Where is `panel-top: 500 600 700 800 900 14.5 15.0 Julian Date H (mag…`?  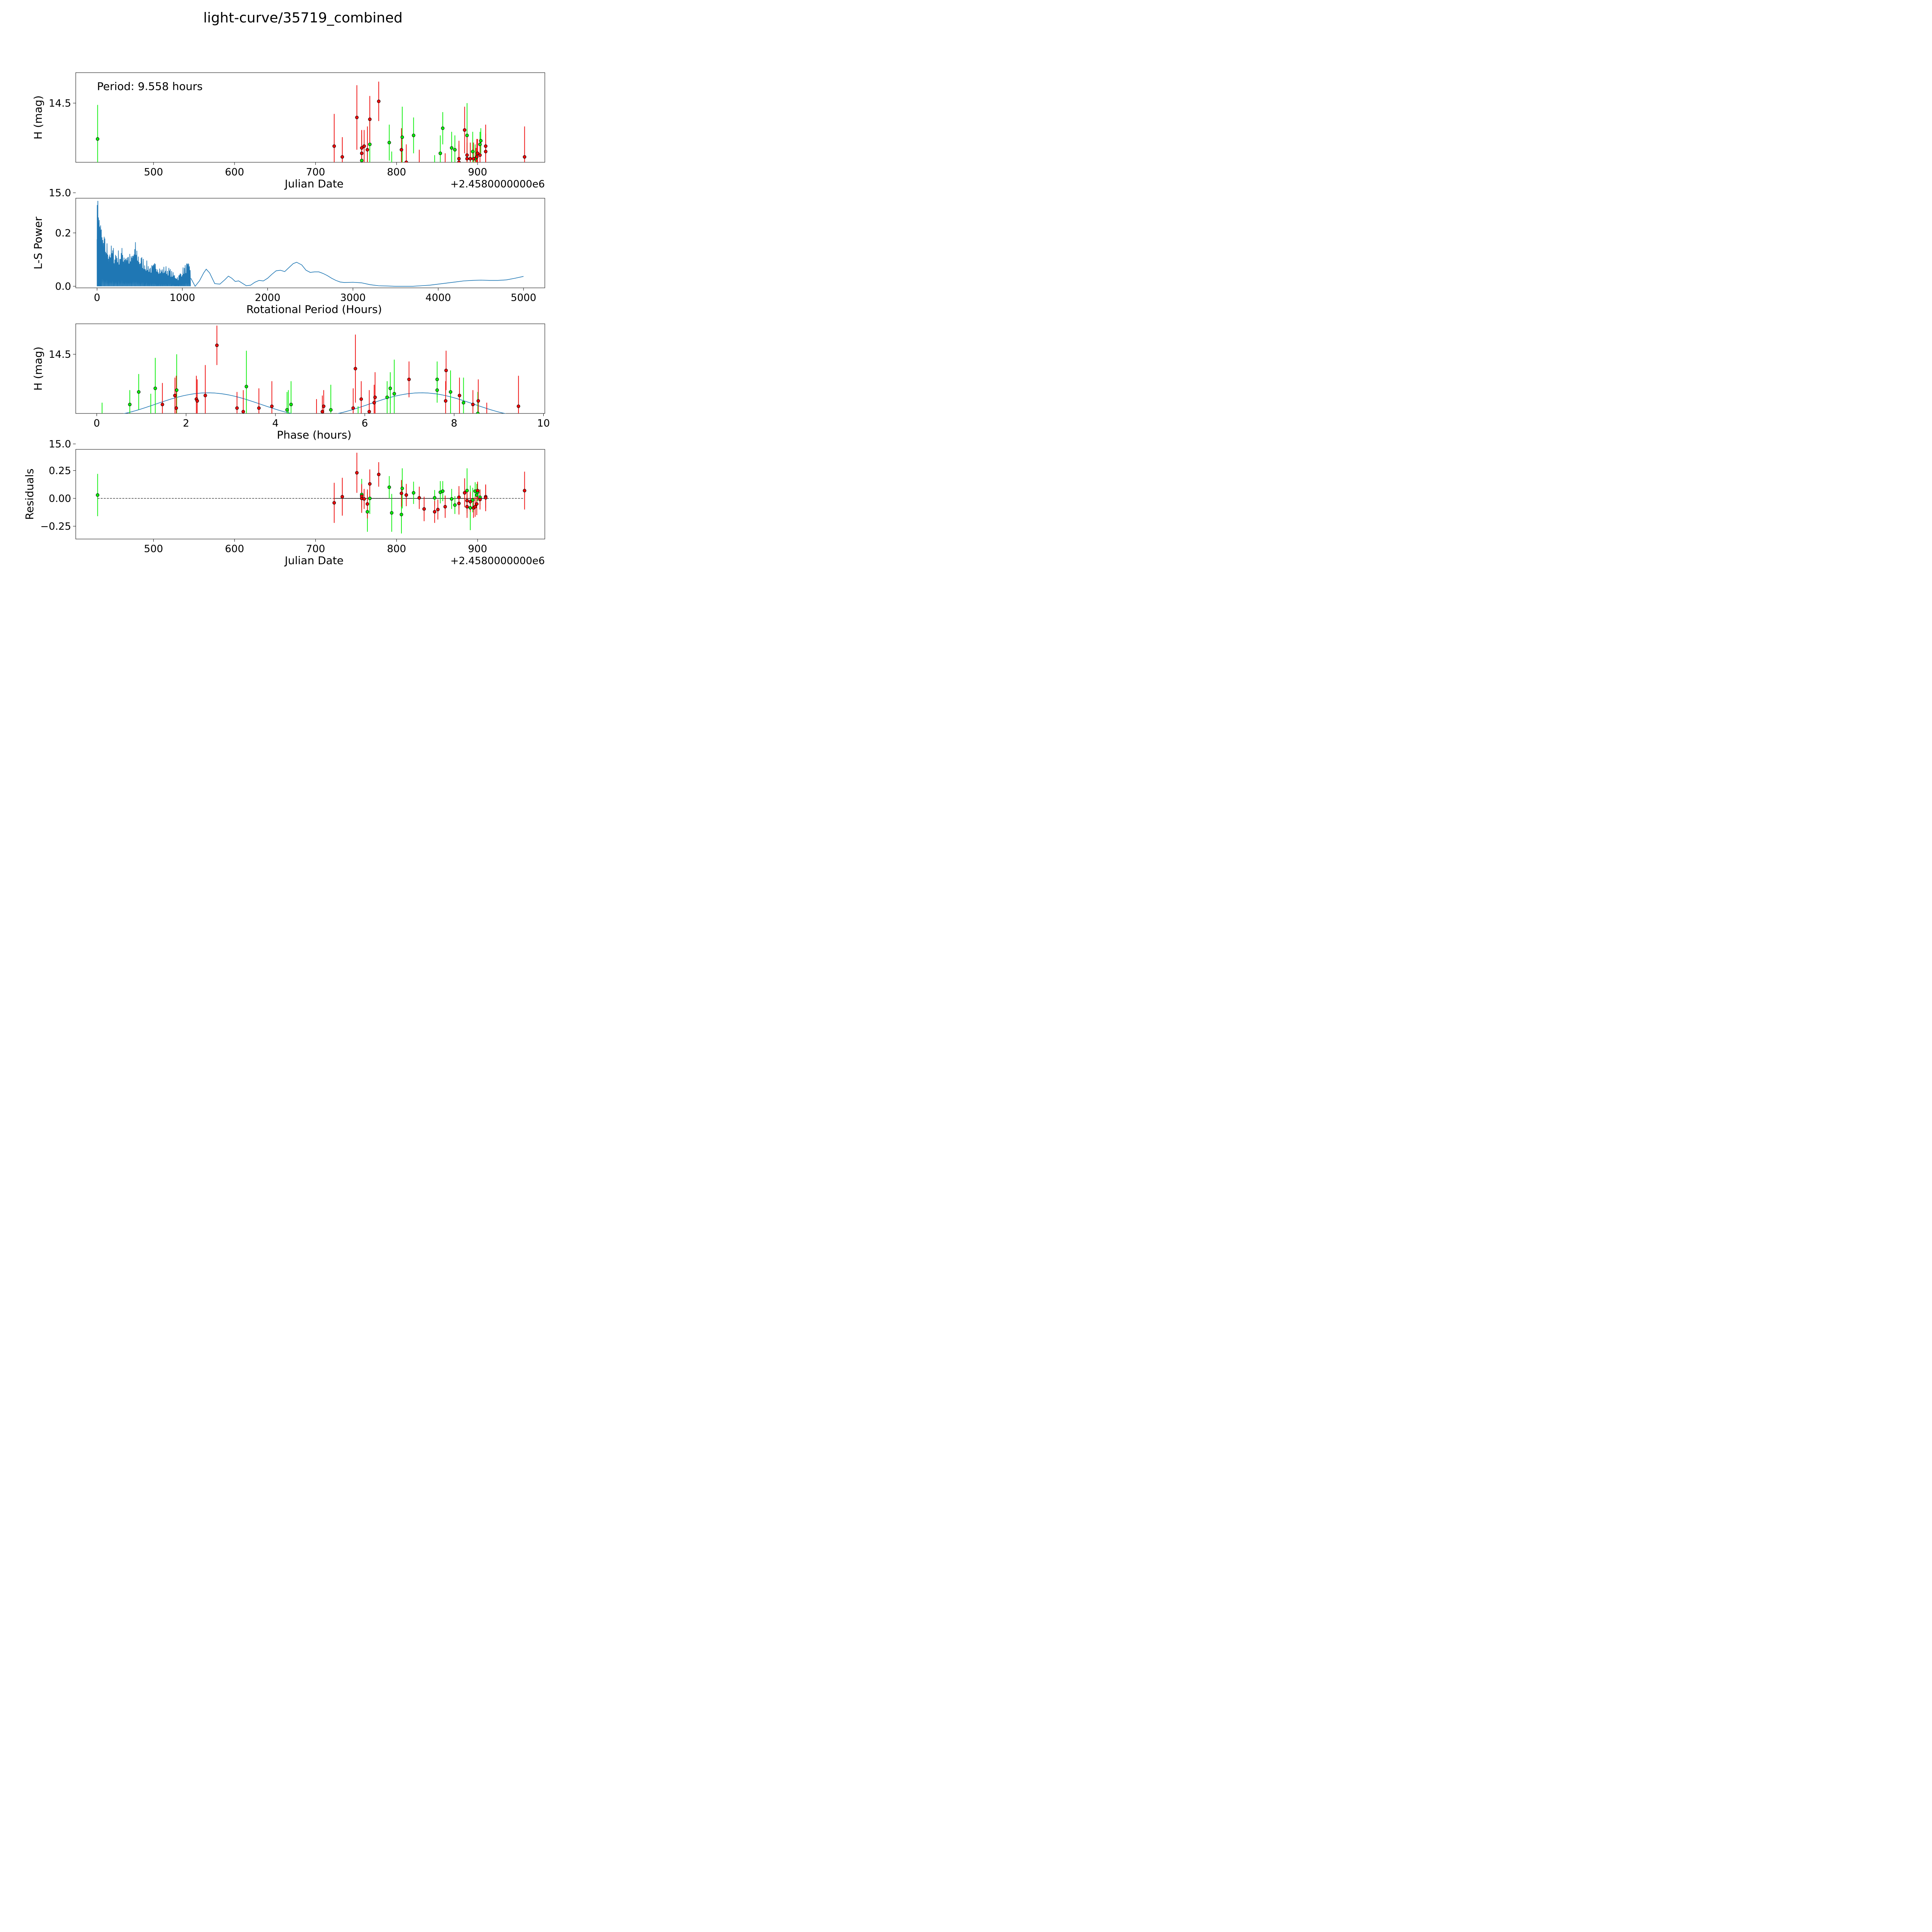 panel-top: 500 600 700 800 900 14.5 15.0 Julian Date H (mag… is located at coordinates (289, 136).